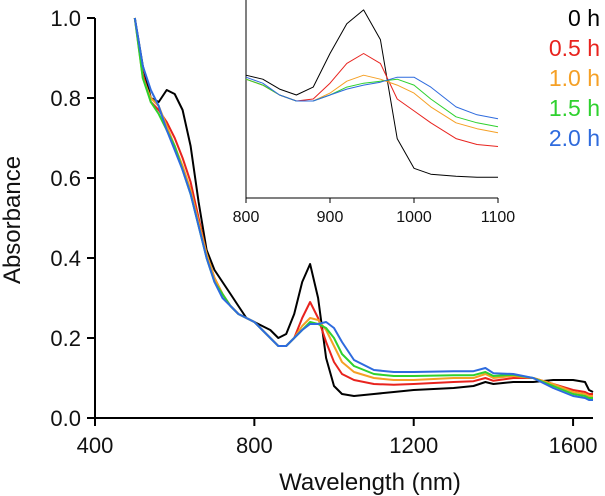  I want to click on main-x-tick-label-1: 800, so click(254, 445).